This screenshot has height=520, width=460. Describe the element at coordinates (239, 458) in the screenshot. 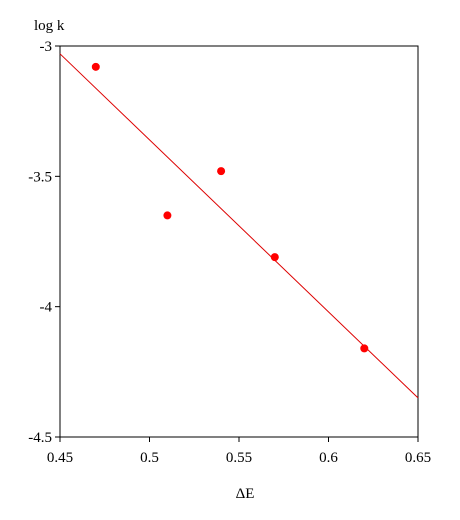

I see `x-tick-label: 0.55` at that location.